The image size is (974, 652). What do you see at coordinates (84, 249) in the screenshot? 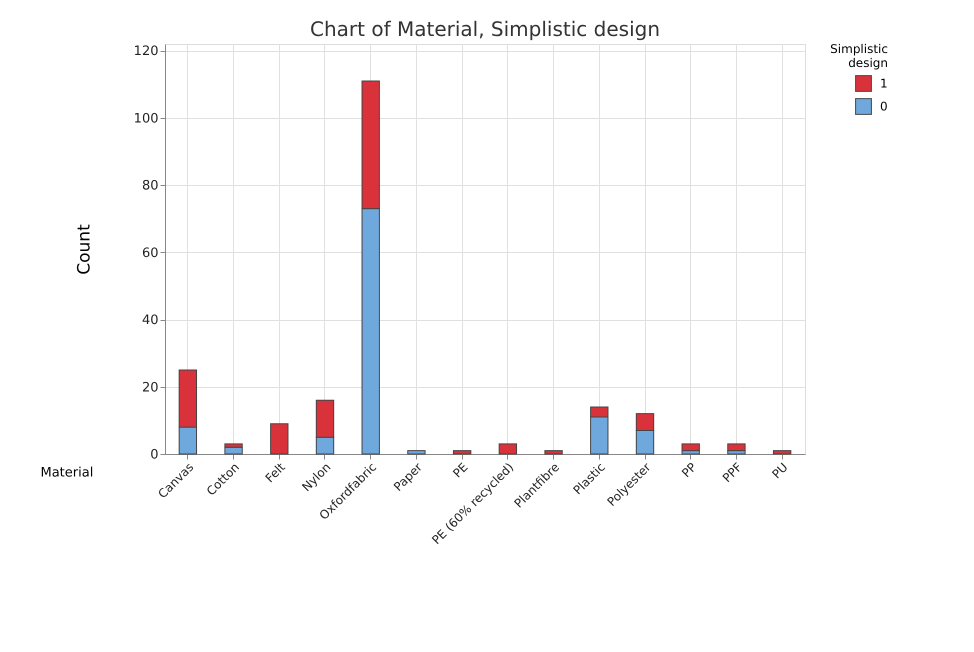
I see `y-axis-title: Count` at bounding box center [84, 249].